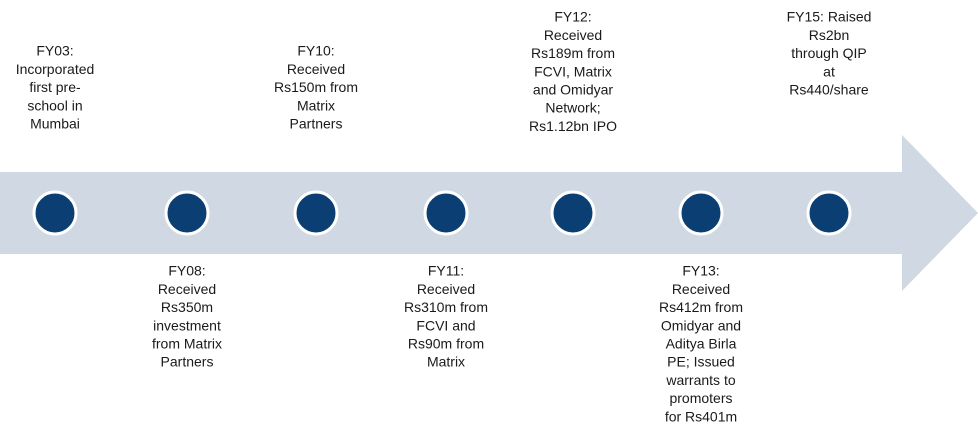 The width and height of the screenshot is (978, 426). I want to click on milestone-label: FY11:, so click(446, 271).